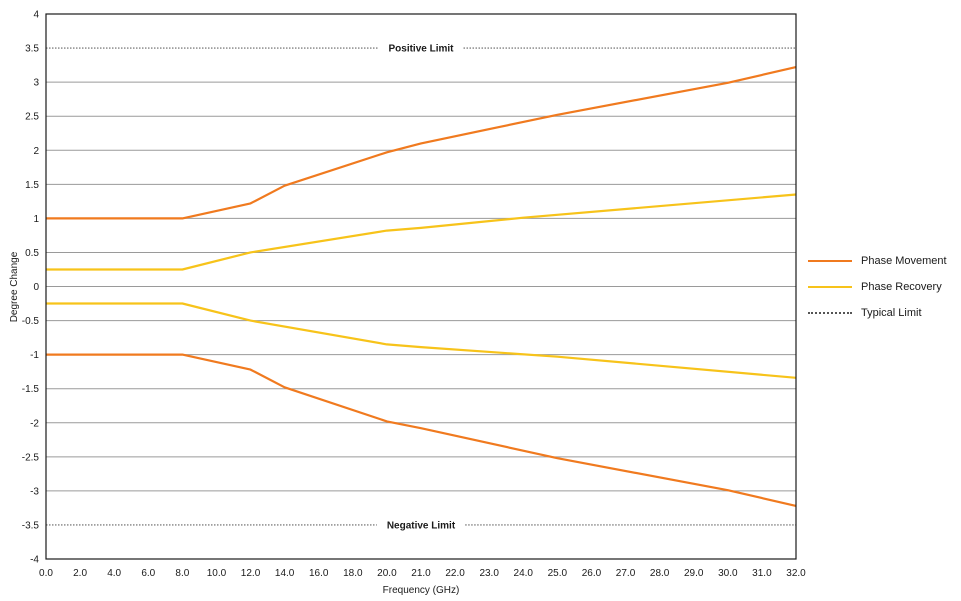 The width and height of the screenshot is (961, 601). Describe the element at coordinates (421, 49) in the screenshot. I see `positive-limit-label: Positive Limit` at that location.